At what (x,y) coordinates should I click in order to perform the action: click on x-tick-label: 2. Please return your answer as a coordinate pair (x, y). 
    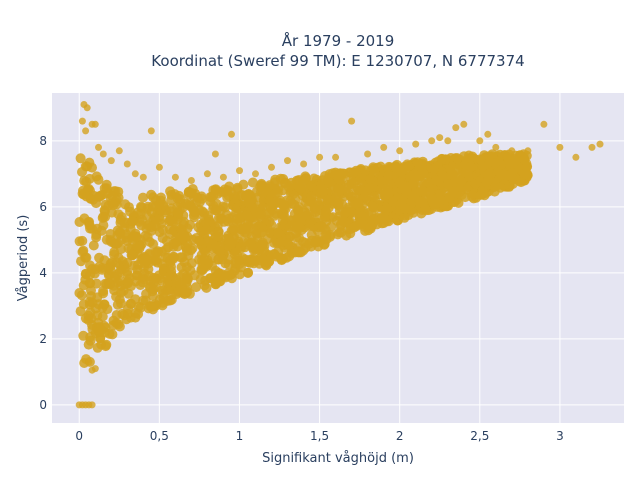
    Looking at the image, I should click on (400, 436).